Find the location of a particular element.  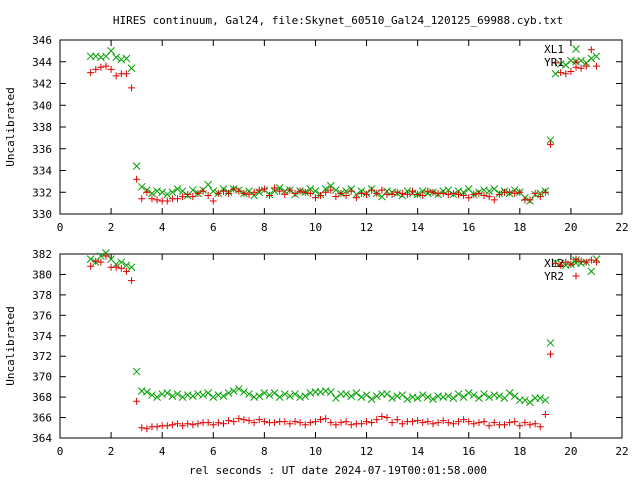

y-tick-label: 376 is located at coordinates (42, 315).